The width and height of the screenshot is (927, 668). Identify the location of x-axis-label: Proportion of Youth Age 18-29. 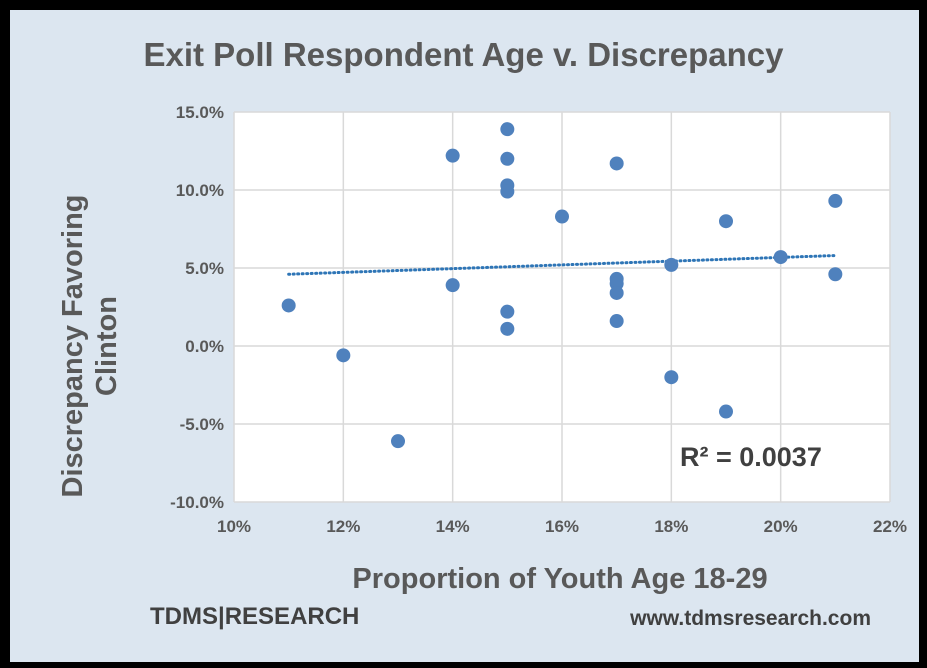
(560, 579).